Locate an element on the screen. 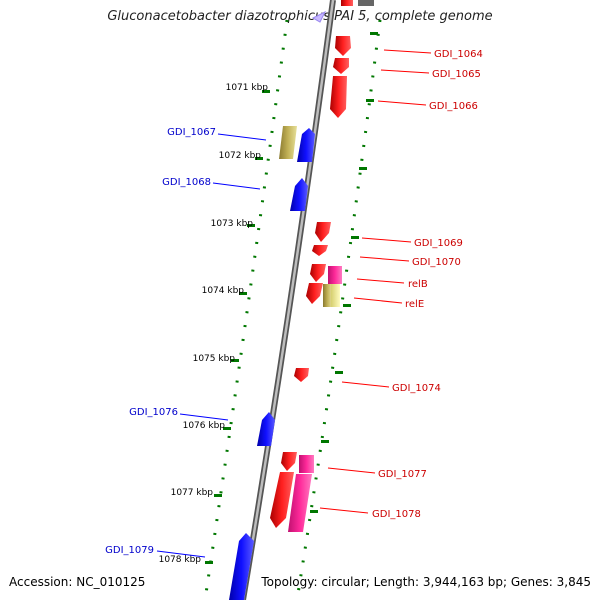 The height and width of the screenshot is (600, 600). gene-arrow-gdi1069 is located at coordinates (323, 232).